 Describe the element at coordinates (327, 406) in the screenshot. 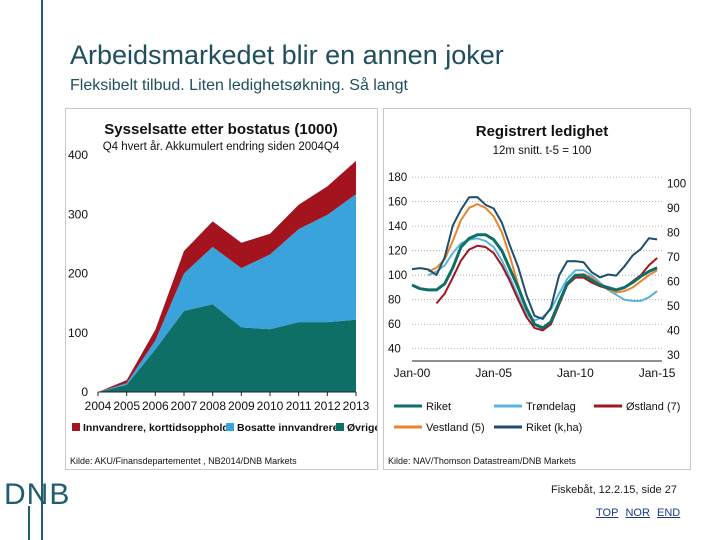

I see `chart1-x-tick-label: 2012` at that location.